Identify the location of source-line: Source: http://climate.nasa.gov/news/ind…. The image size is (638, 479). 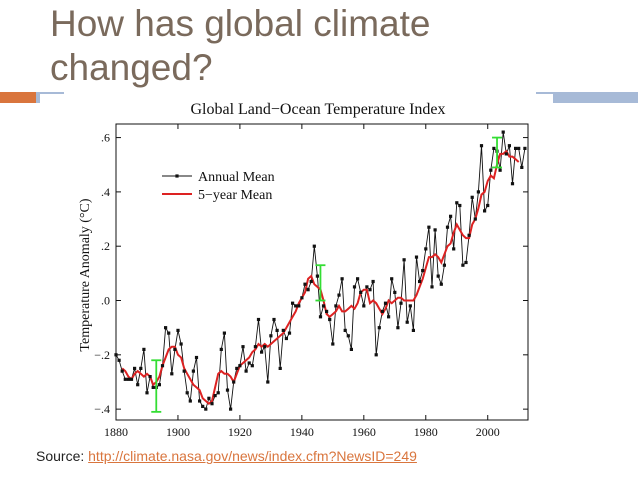
(226, 456).